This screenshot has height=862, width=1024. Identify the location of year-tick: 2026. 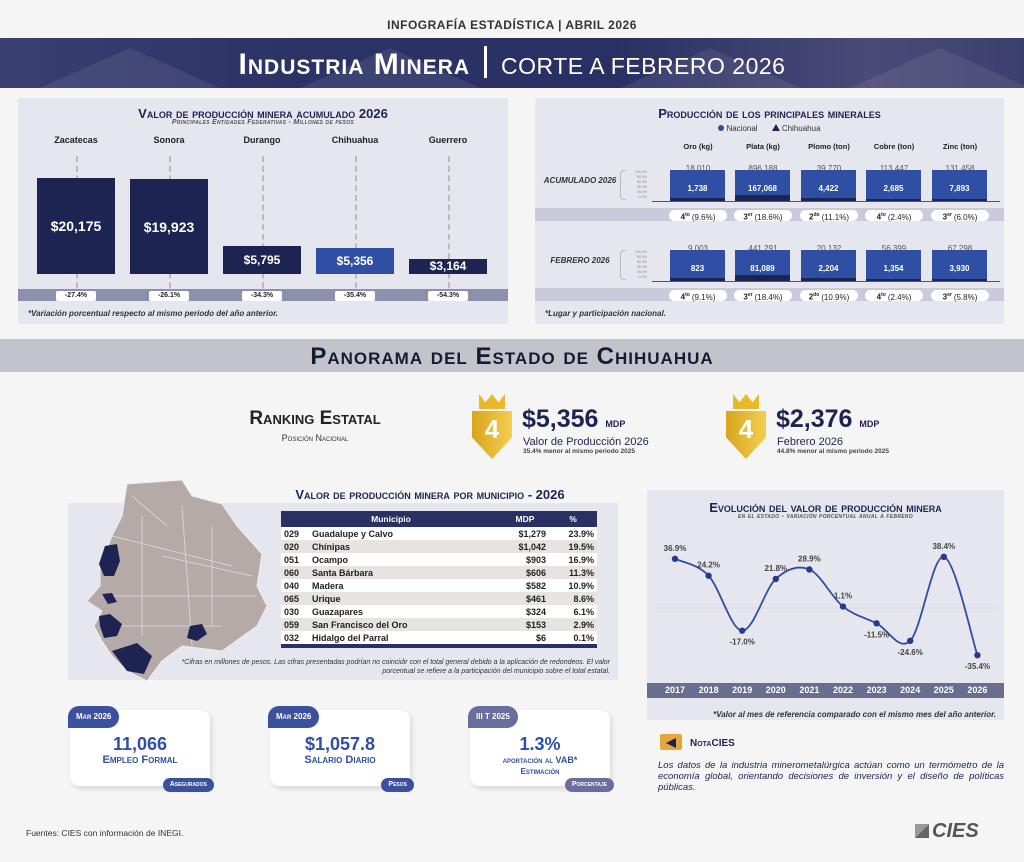
(977, 690).